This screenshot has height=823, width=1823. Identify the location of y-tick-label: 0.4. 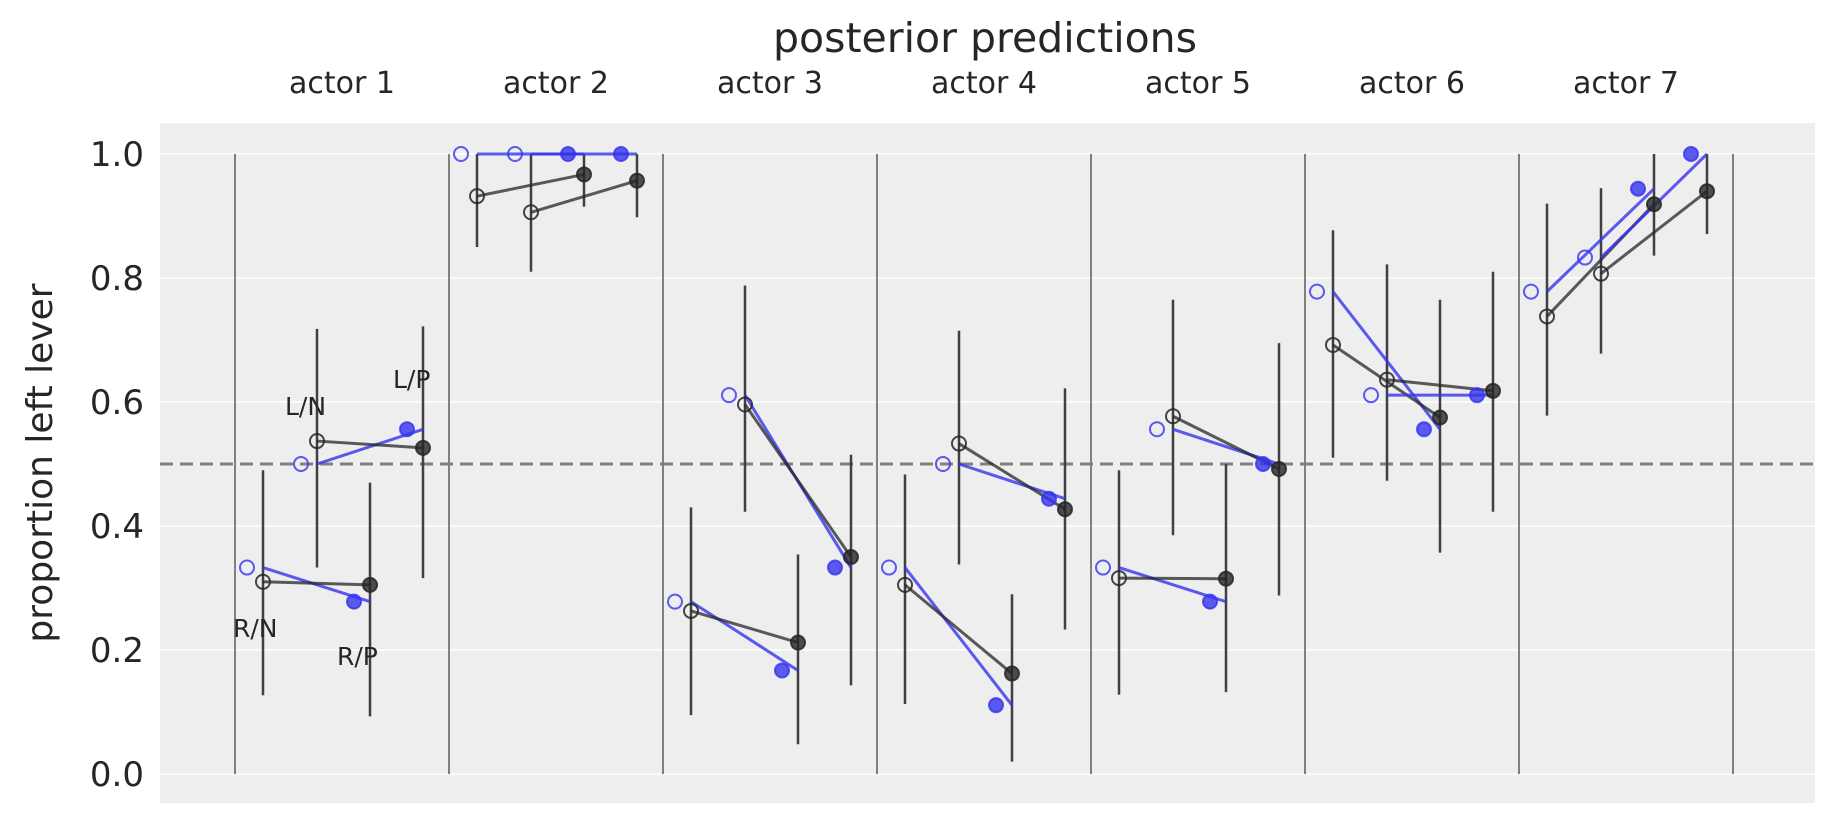
(117, 527).